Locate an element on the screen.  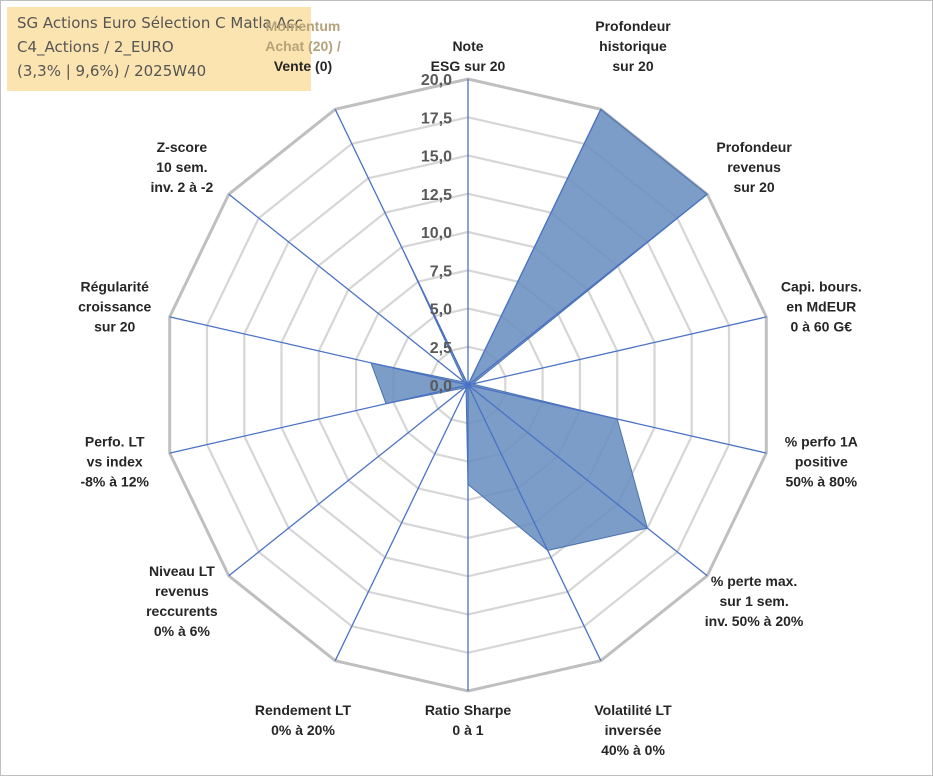
radar-tick-label: 10,0 is located at coordinates (436, 233).